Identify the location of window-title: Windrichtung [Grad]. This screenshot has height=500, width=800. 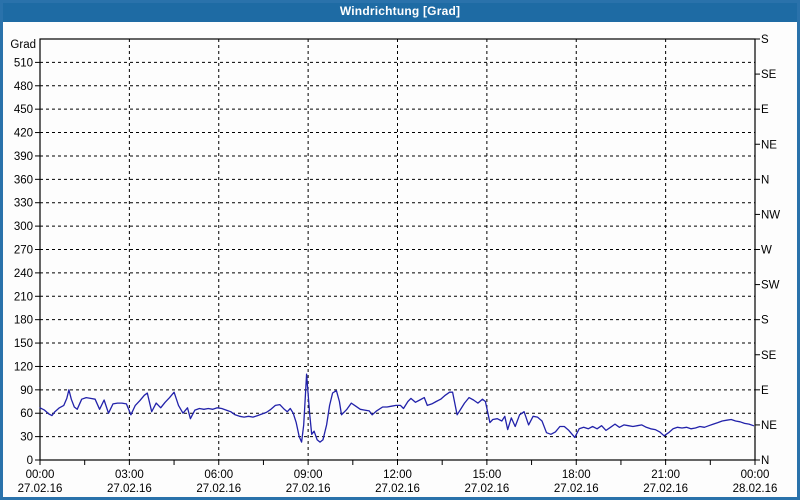
(400, 11).